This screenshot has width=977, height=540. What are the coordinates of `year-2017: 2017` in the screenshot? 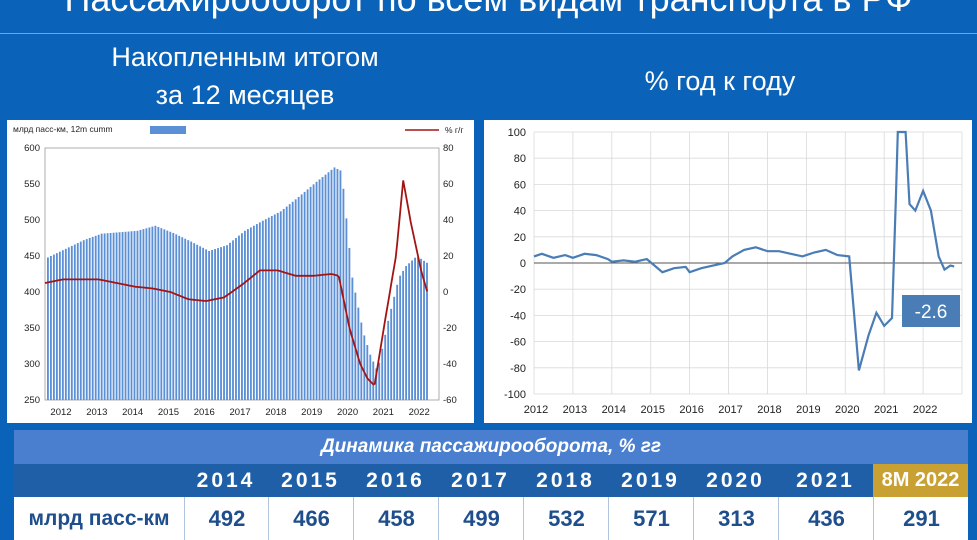 It's located at (480, 480).